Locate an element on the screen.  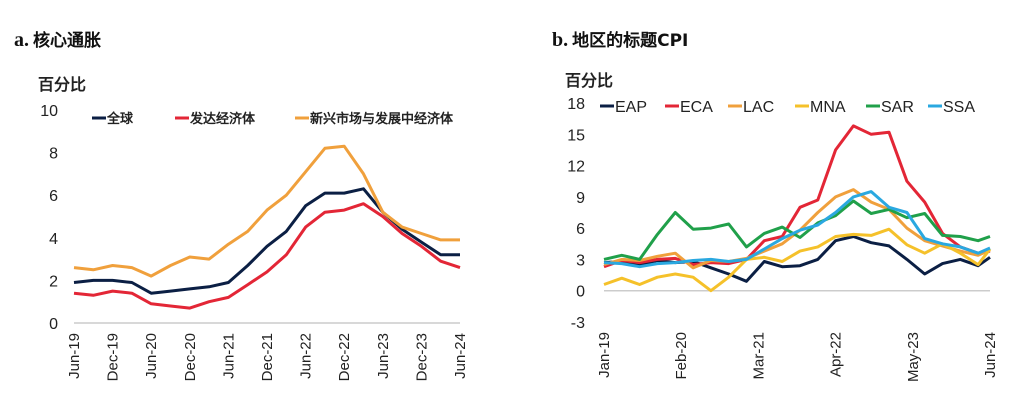
x-tick-label: Jun-20 is located at coordinates (151, 356).